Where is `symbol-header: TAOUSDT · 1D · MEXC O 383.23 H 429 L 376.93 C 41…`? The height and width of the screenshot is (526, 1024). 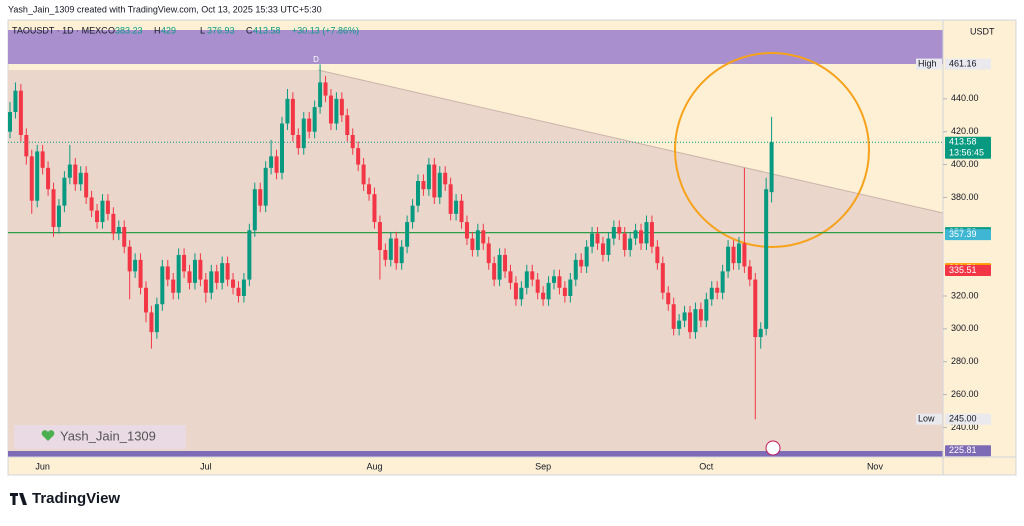
symbol-header: TAOUSDT · 1D · MEXC O 383.23 H 429 L 376.93 C 41… is located at coordinates (185, 30).